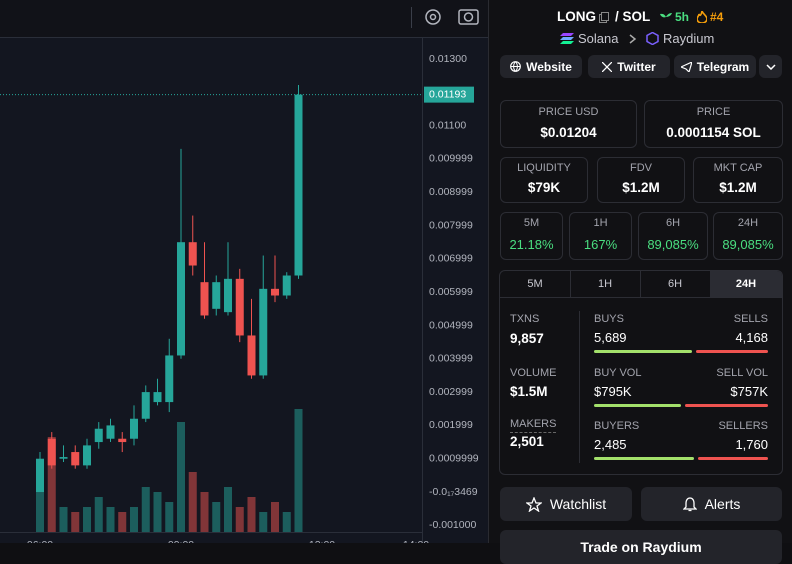 The height and width of the screenshot is (564, 792). What do you see at coordinates (746, 284) in the screenshot?
I see `tab-24h: 24H` at bounding box center [746, 284].